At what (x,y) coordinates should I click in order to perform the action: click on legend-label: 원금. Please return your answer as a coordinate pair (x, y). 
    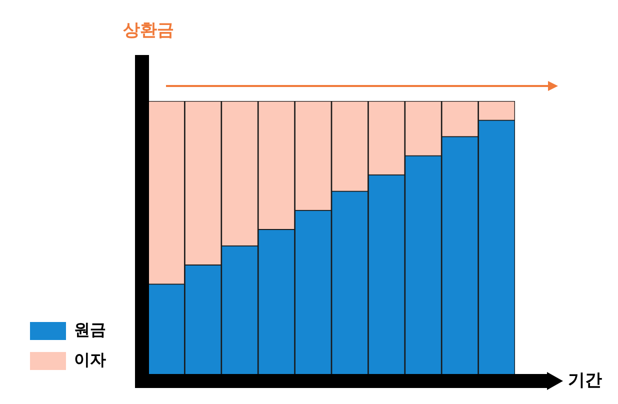
    Looking at the image, I should click on (90, 330).